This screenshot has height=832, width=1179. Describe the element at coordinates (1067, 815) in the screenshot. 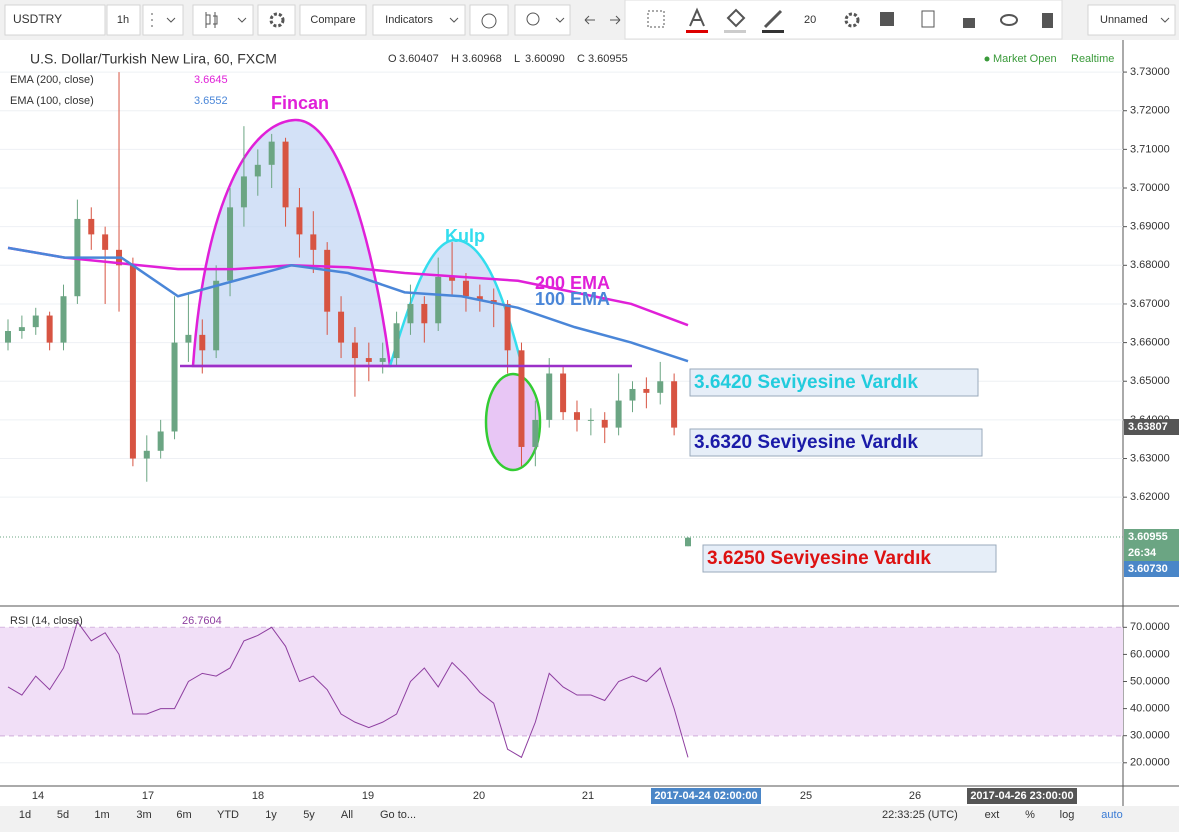

I see `scale-option: log` at that location.